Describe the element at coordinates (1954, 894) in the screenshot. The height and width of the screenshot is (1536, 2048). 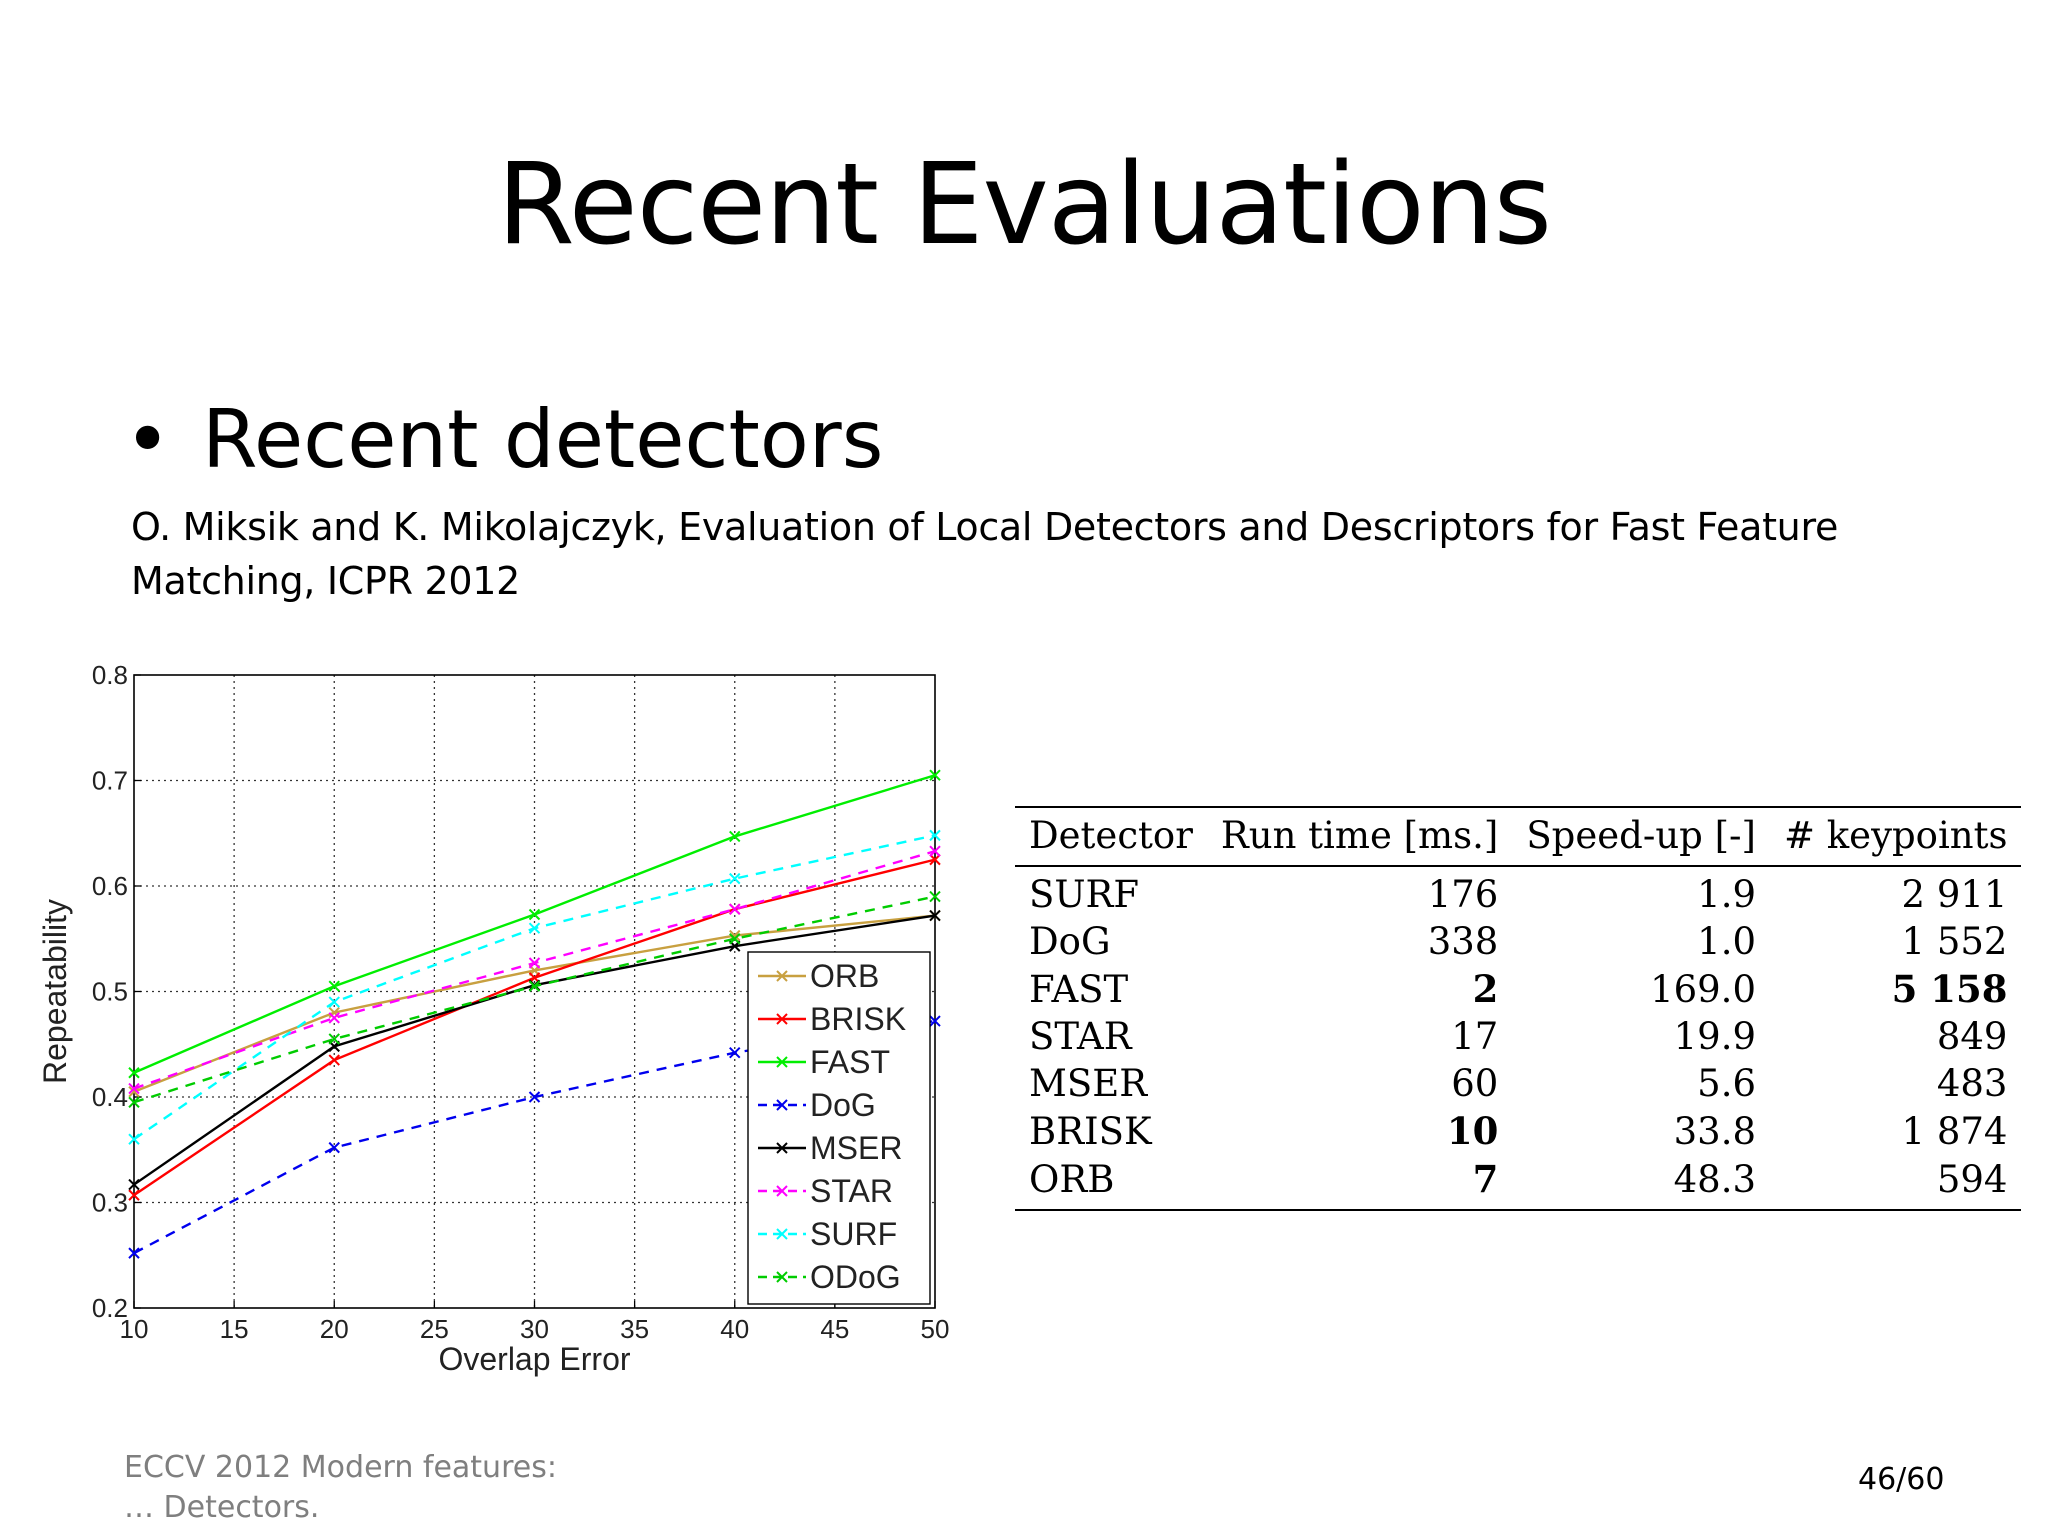
I see `table-cell: 2 911` at that location.